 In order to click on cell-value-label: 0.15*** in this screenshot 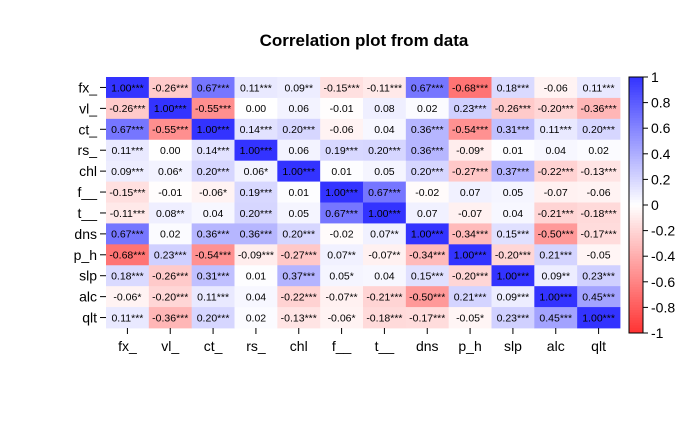, I will do `click(427, 277)`.